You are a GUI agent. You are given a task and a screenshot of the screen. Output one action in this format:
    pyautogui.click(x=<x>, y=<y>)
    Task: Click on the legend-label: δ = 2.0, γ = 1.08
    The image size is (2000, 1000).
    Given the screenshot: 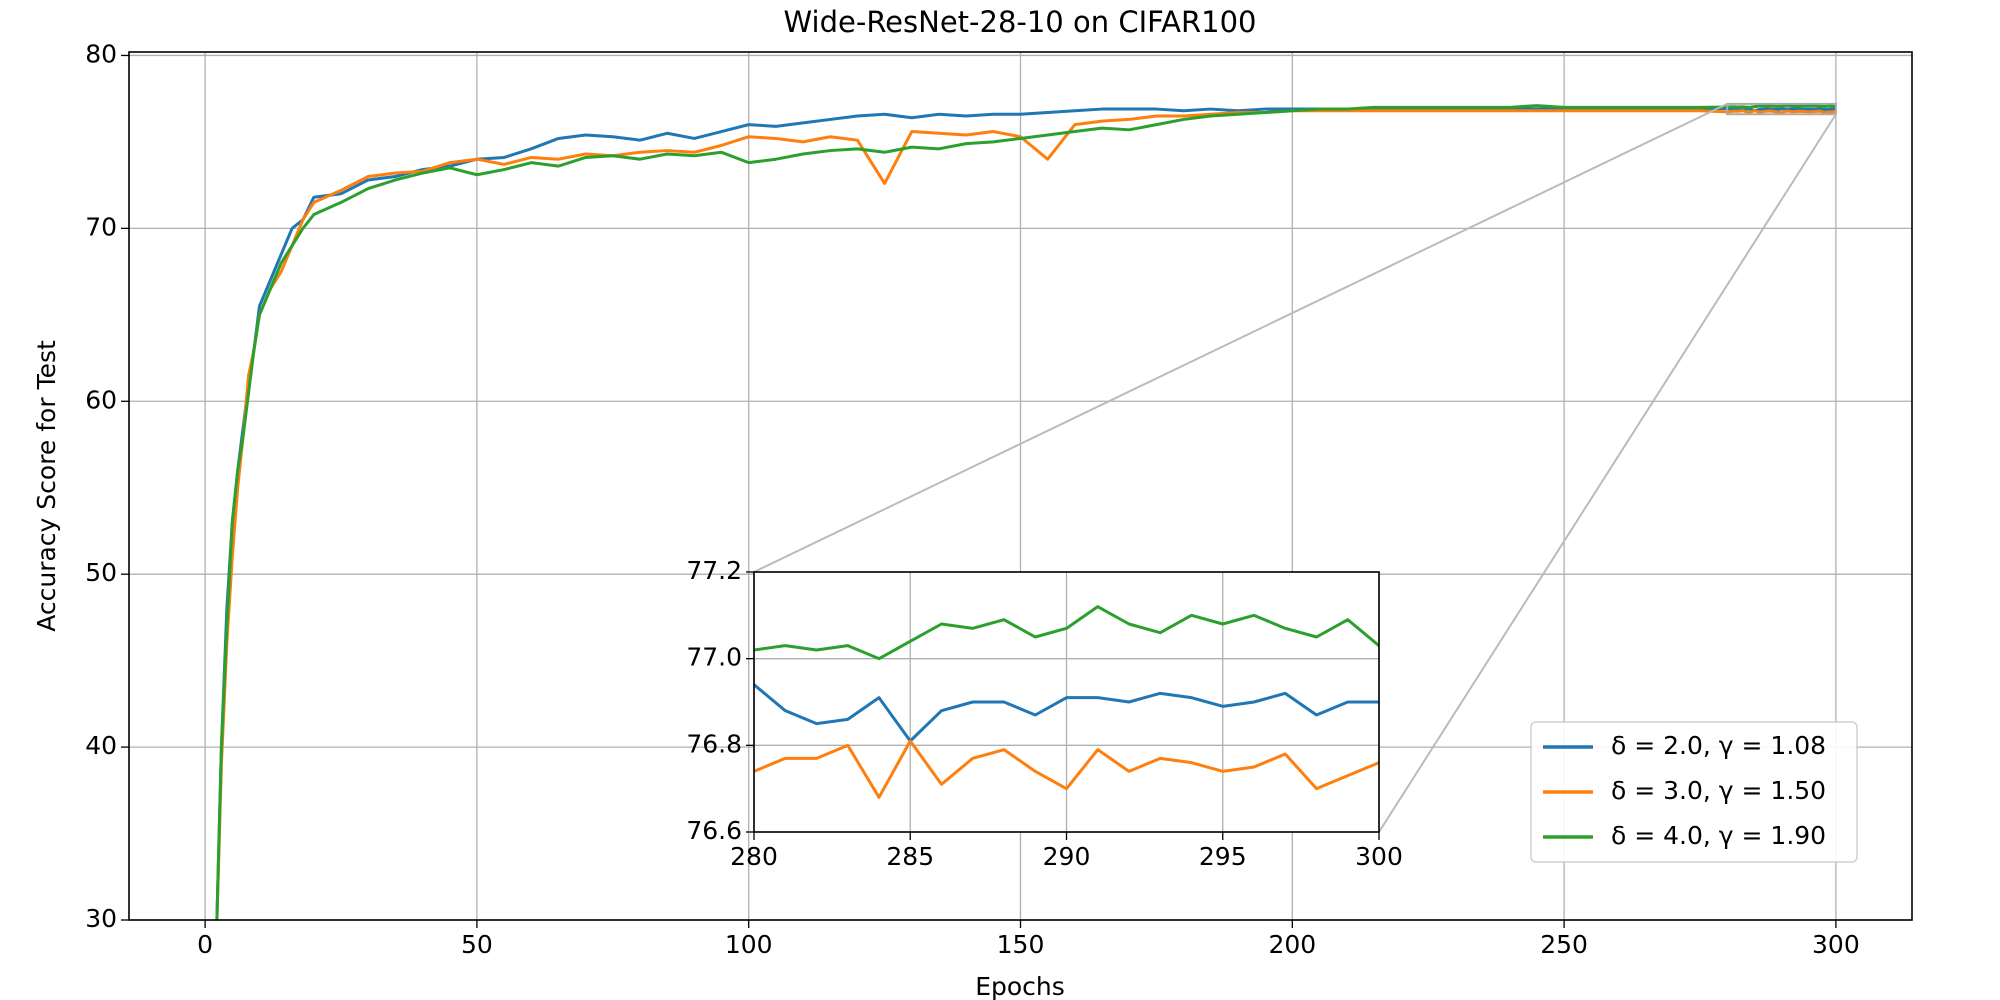 What is the action you would take?
    pyautogui.click(x=1718, y=745)
    